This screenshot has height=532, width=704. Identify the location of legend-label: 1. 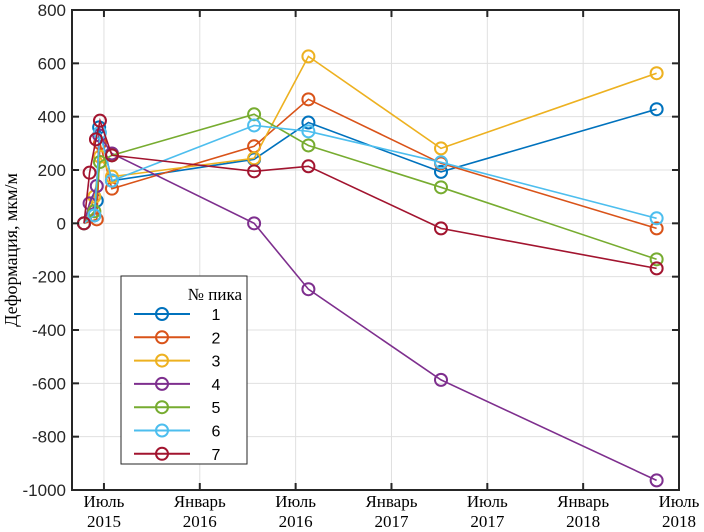
(216, 315).